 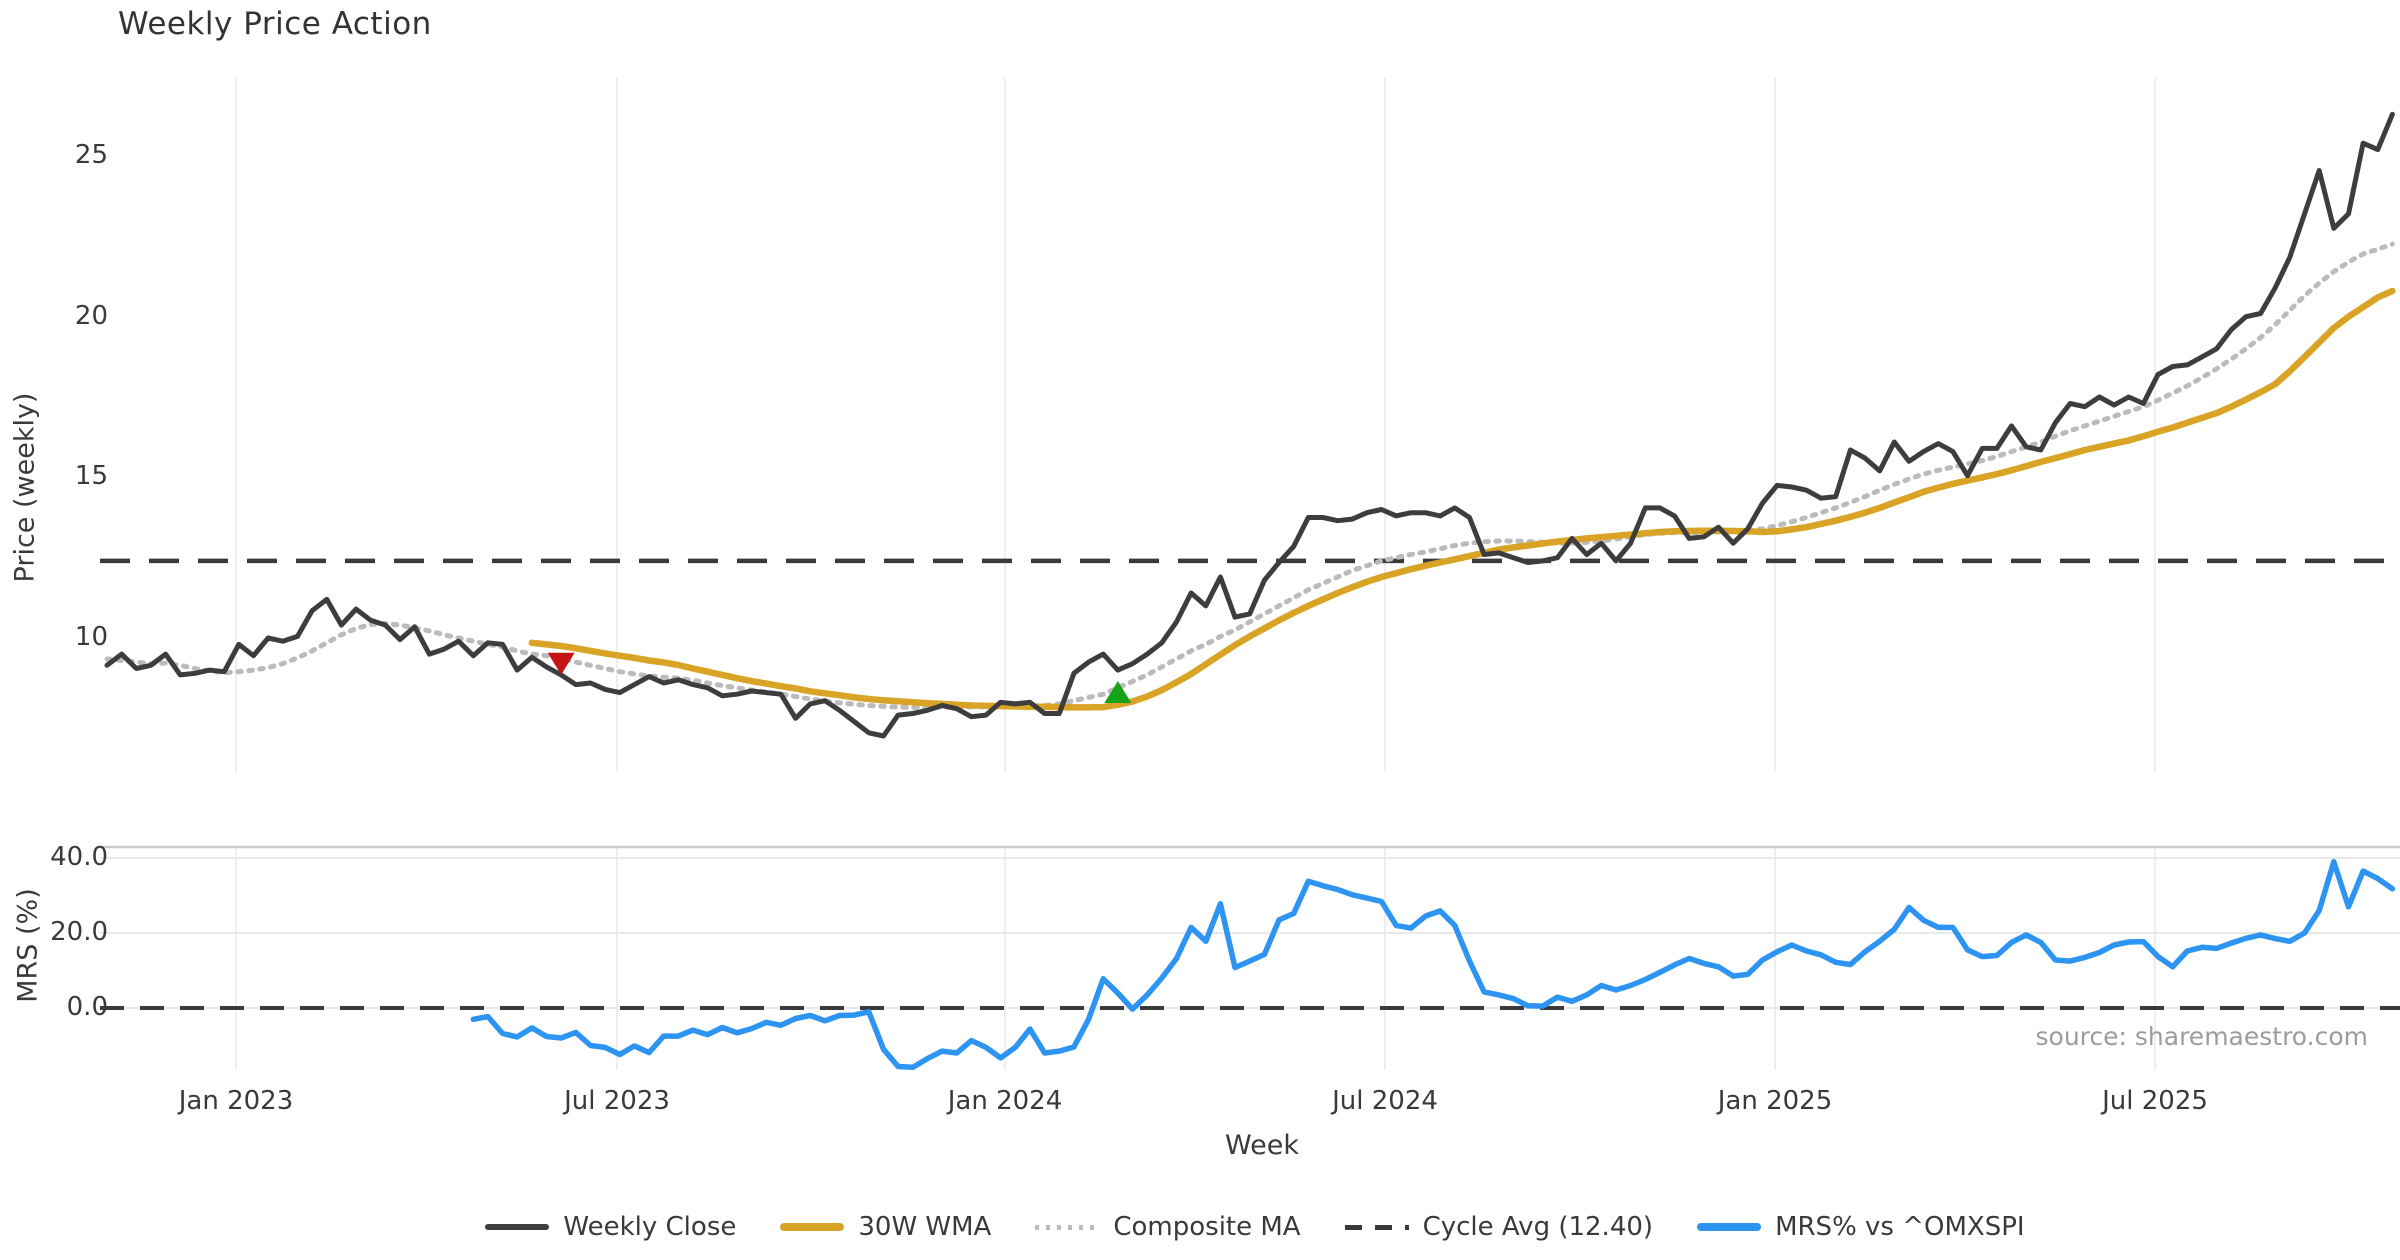 What do you see at coordinates (925, 1227) in the screenshot?
I see `legend-label: 30W WMA` at bounding box center [925, 1227].